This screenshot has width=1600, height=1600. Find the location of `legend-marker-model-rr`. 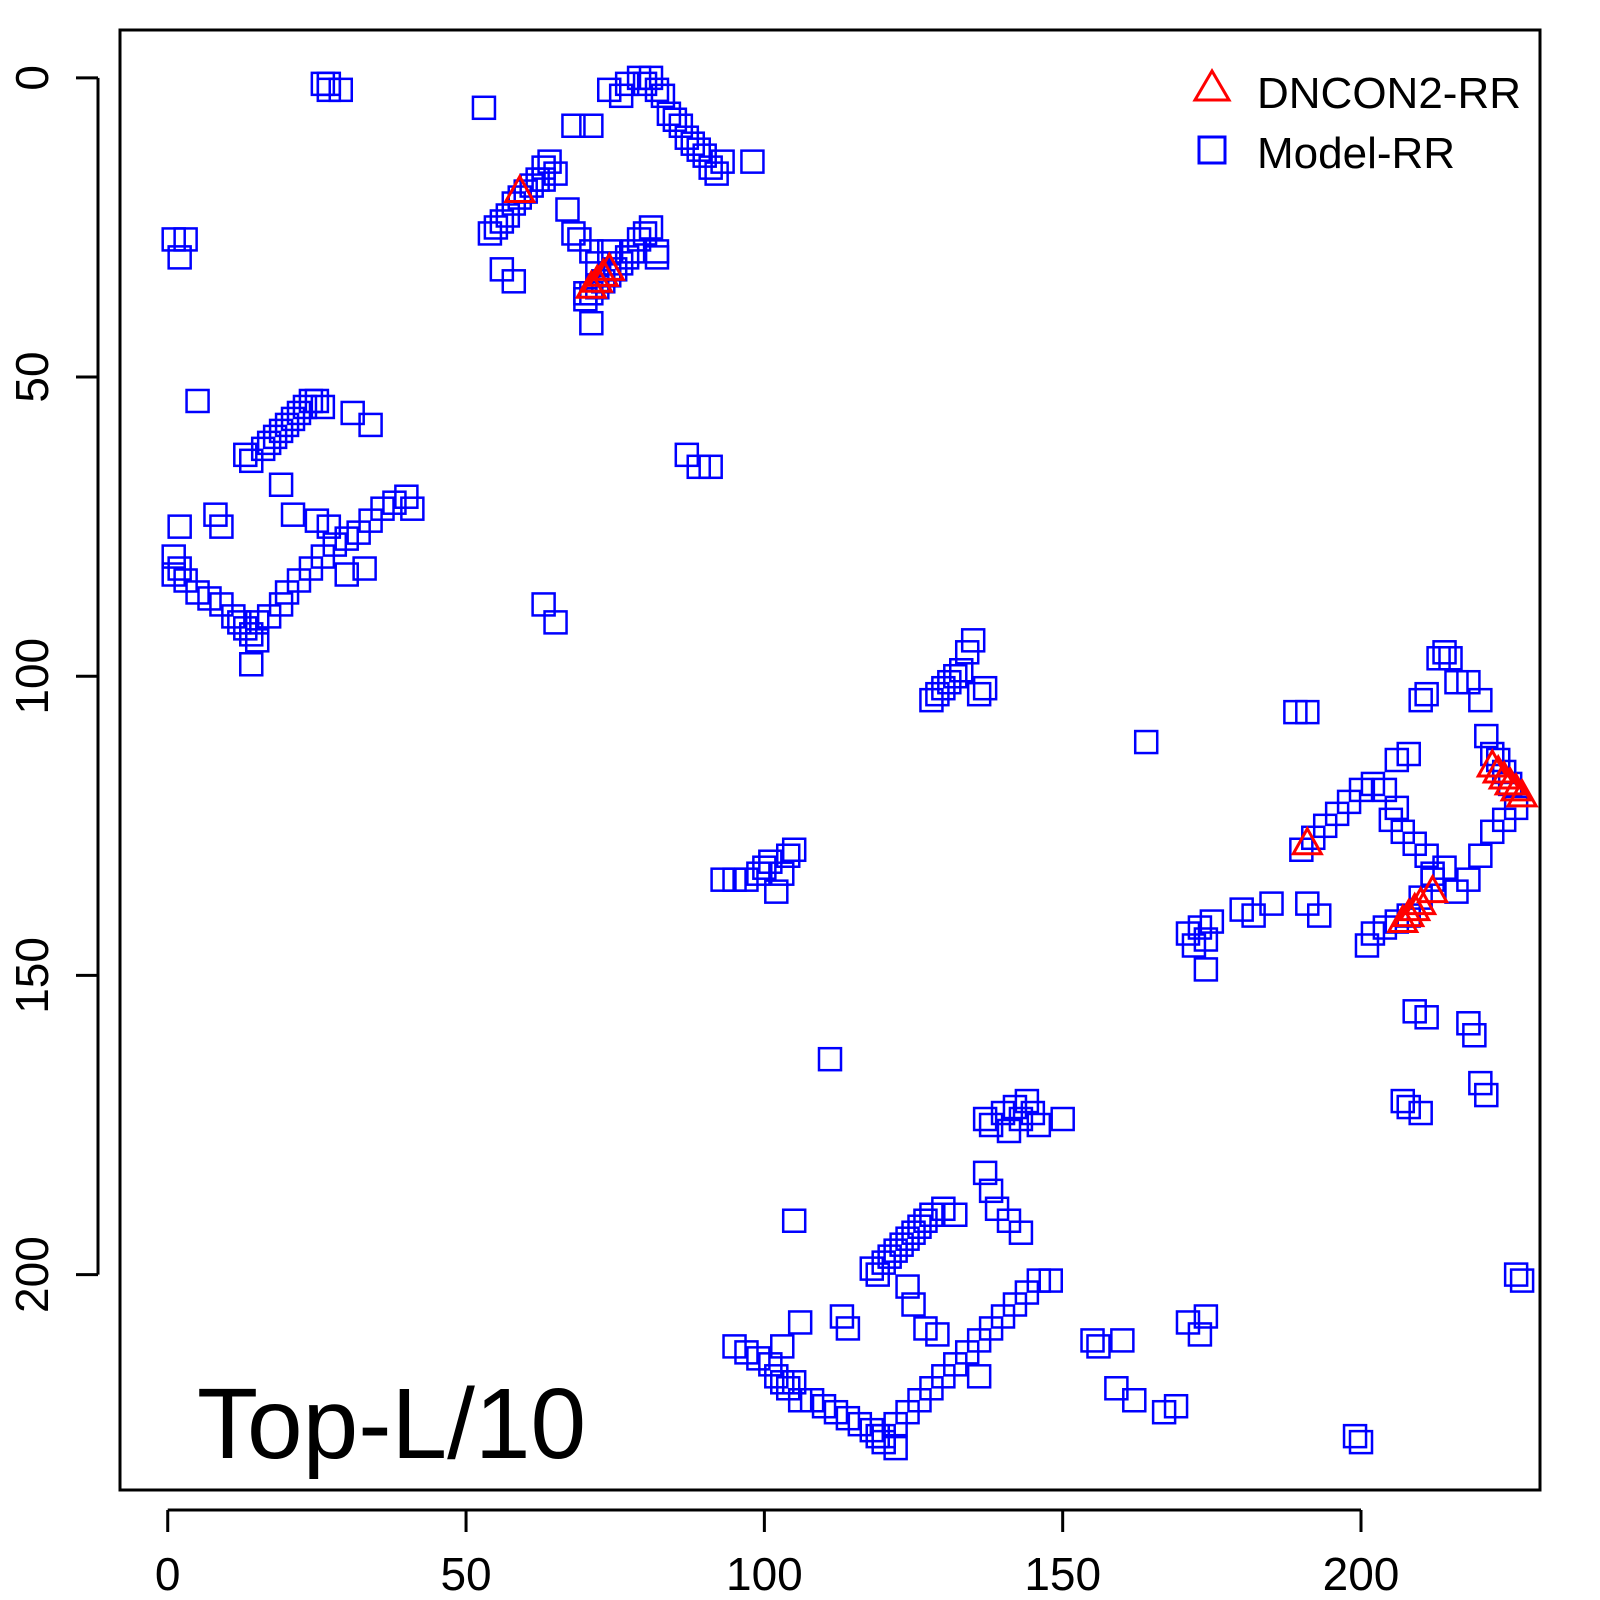

legend-marker-model-rr is located at coordinates (1212, 150).